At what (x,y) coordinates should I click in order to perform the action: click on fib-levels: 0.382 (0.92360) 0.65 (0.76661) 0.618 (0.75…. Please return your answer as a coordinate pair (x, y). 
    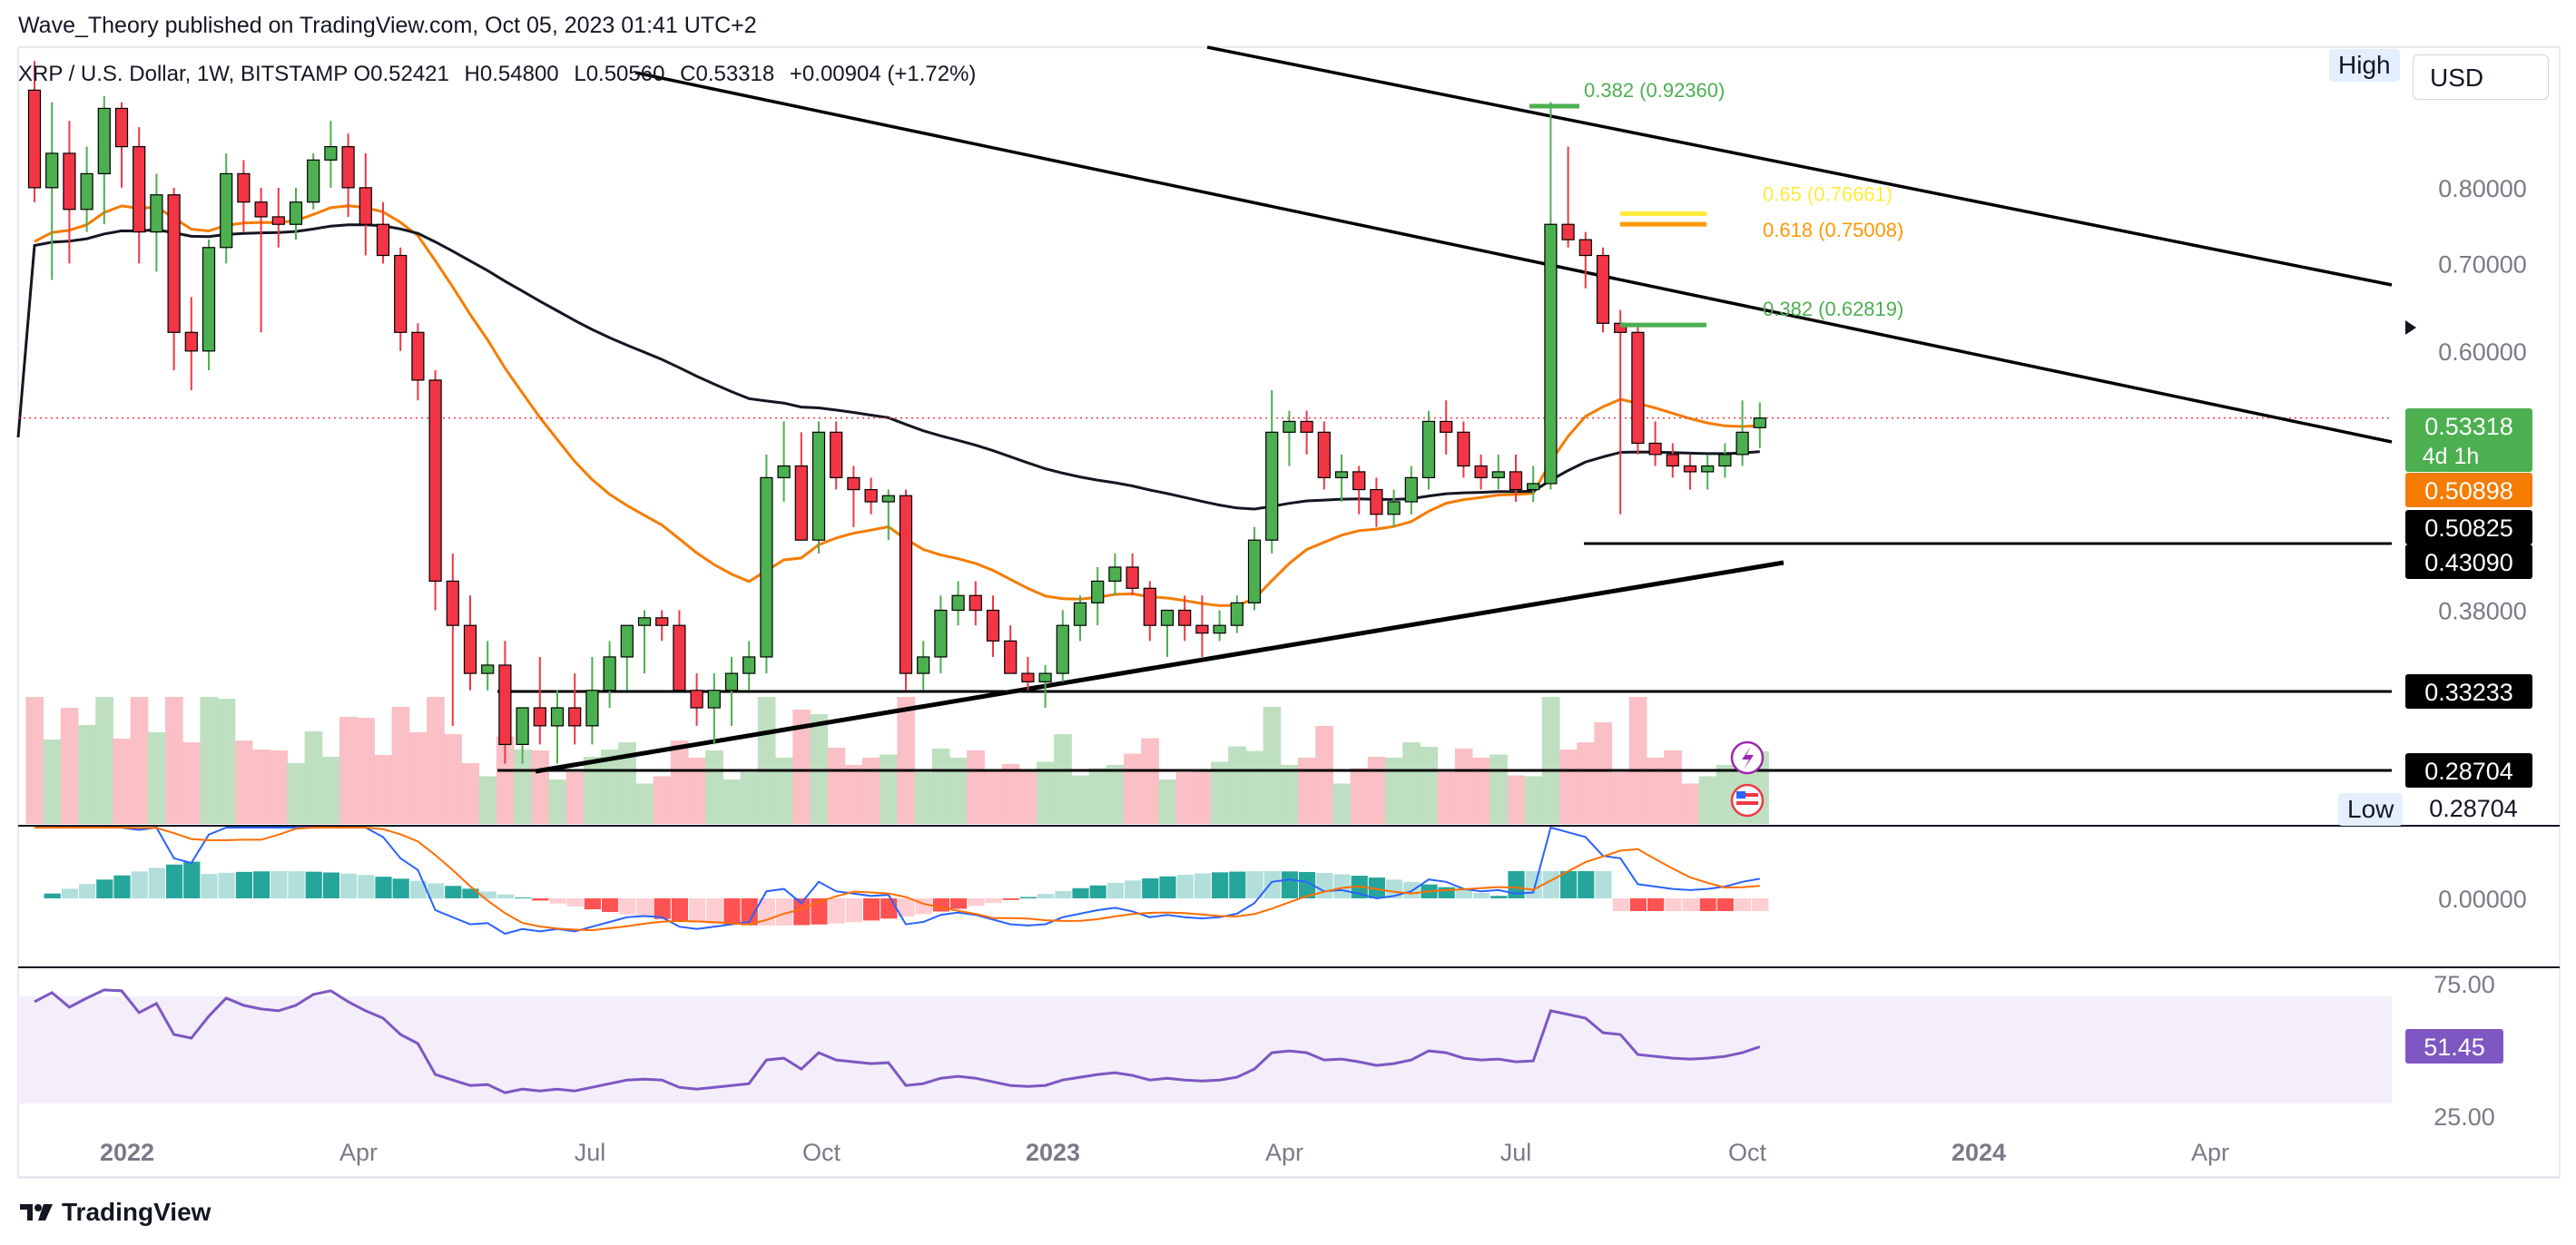
    Looking at the image, I should click on (1716, 203).